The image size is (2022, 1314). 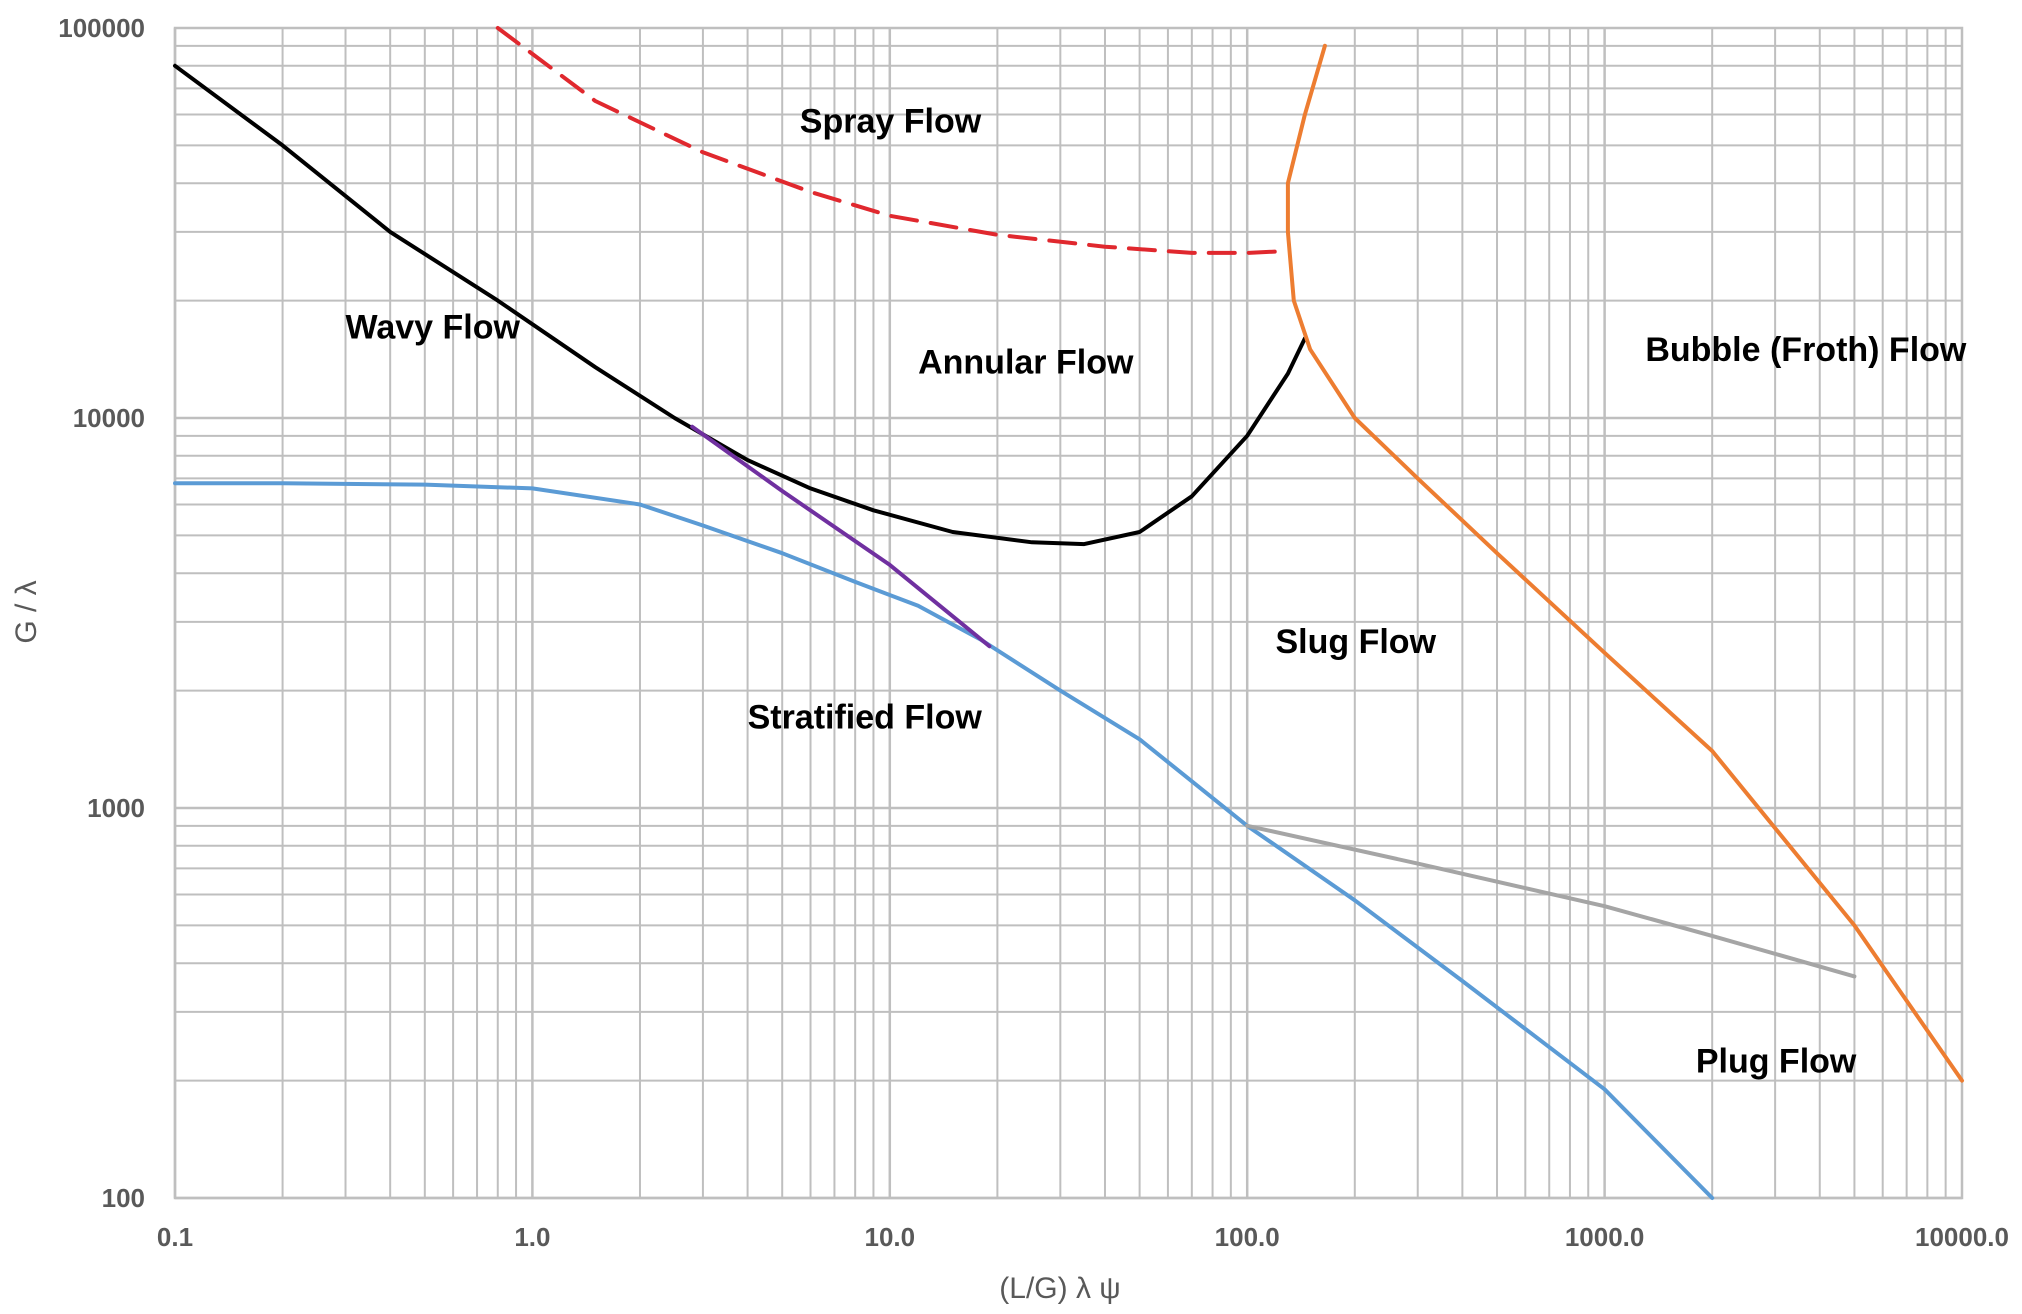 What do you see at coordinates (123, 1198) in the screenshot?
I see `y-tick-label: 100` at bounding box center [123, 1198].